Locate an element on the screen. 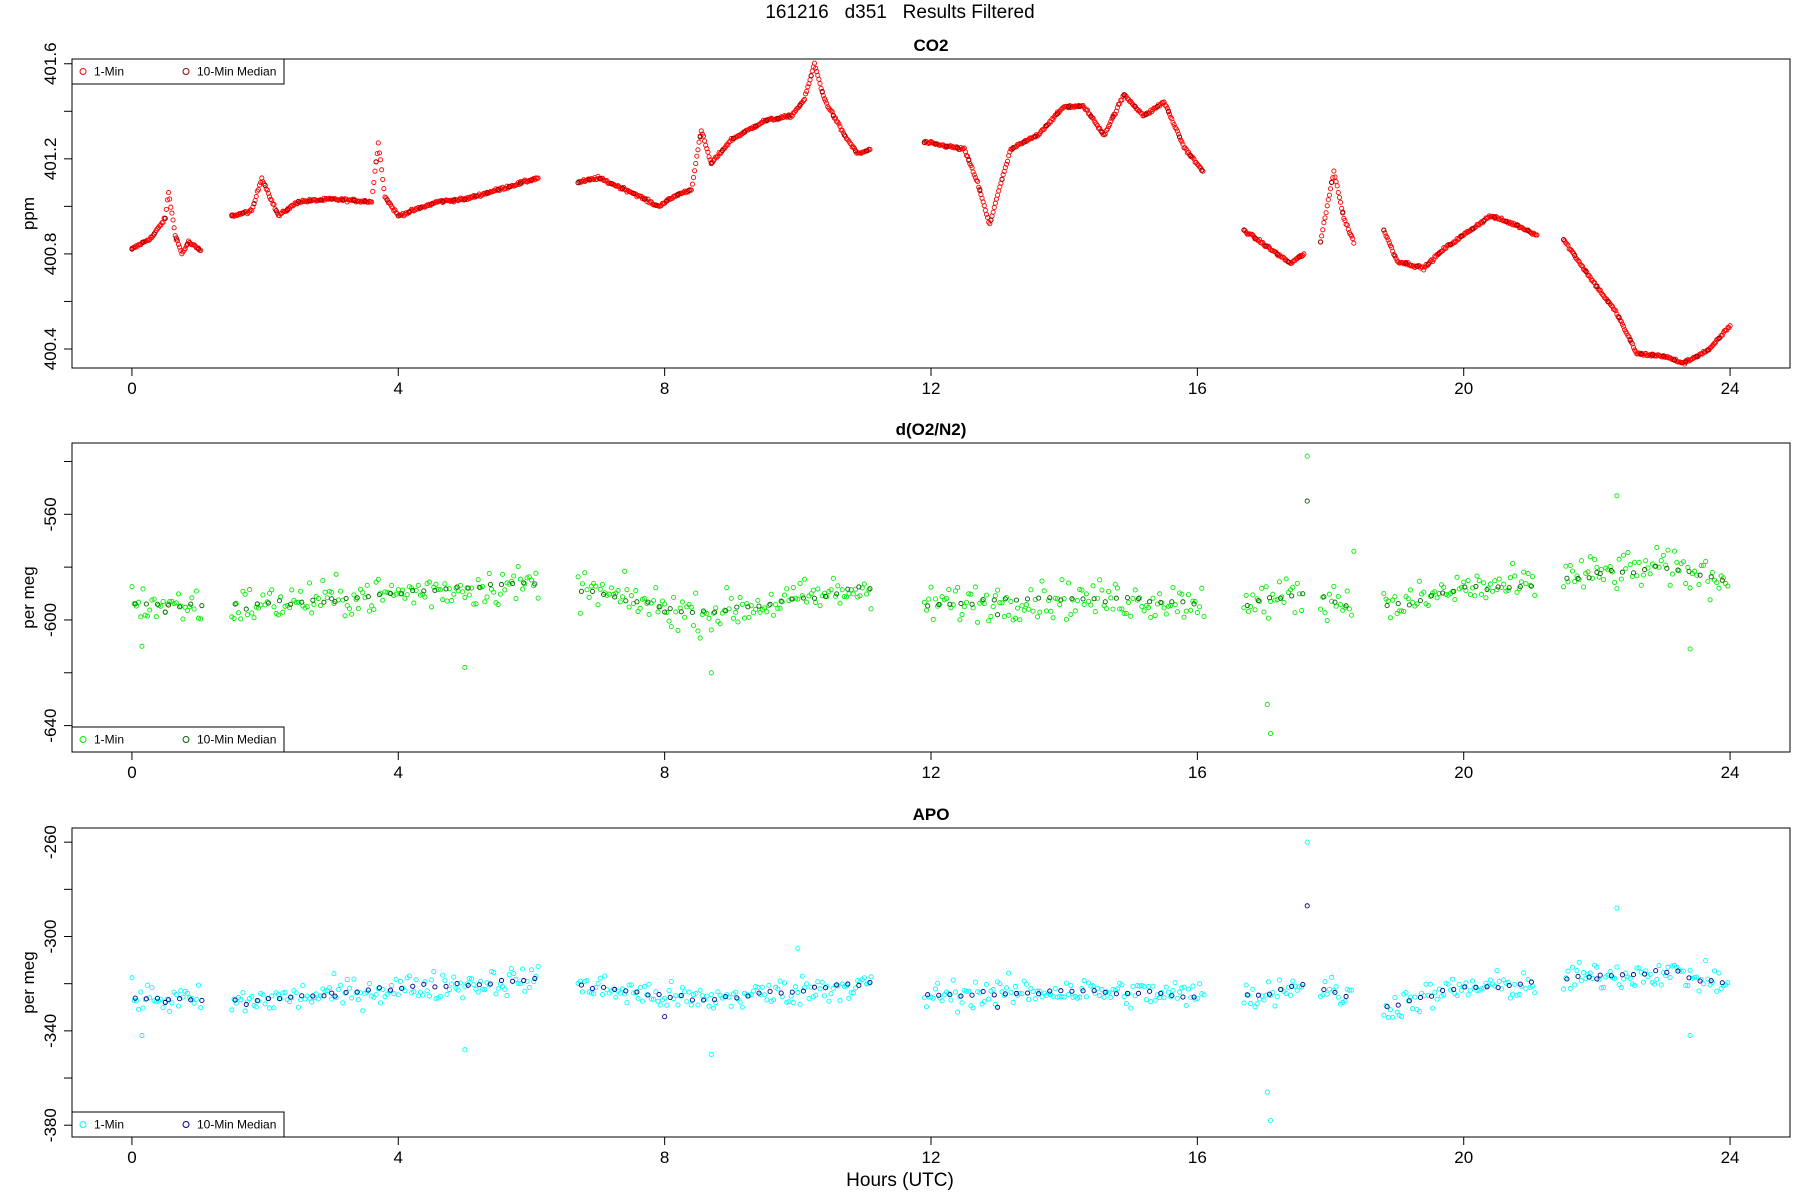 The height and width of the screenshot is (1200, 1800). x-tick-label: 12 is located at coordinates (931, 1157).